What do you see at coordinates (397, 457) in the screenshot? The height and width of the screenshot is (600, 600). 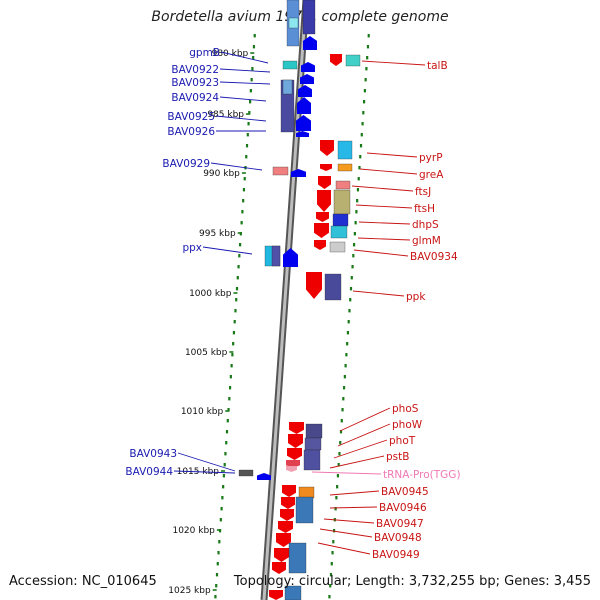 I see `gene-label-pstb: pstB` at bounding box center [397, 457].